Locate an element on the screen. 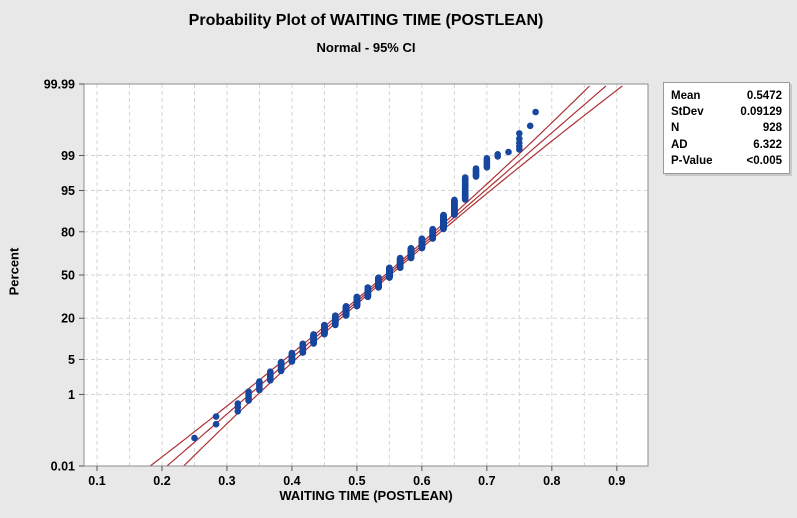 This screenshot has height=518, width=797. stats-label: P-Value is located at coordinates (692, 160).